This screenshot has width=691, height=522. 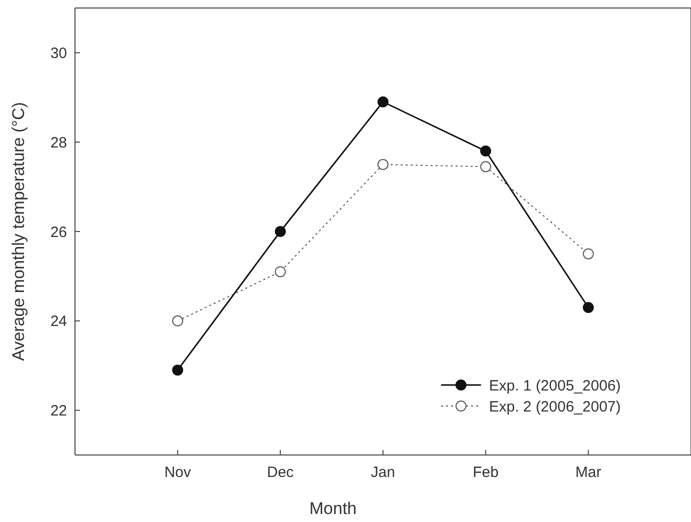 What do you see at coordinates (58, 143) in the screenshot?
I see `y-tick-label: 28` at bounding box center [58, 143].